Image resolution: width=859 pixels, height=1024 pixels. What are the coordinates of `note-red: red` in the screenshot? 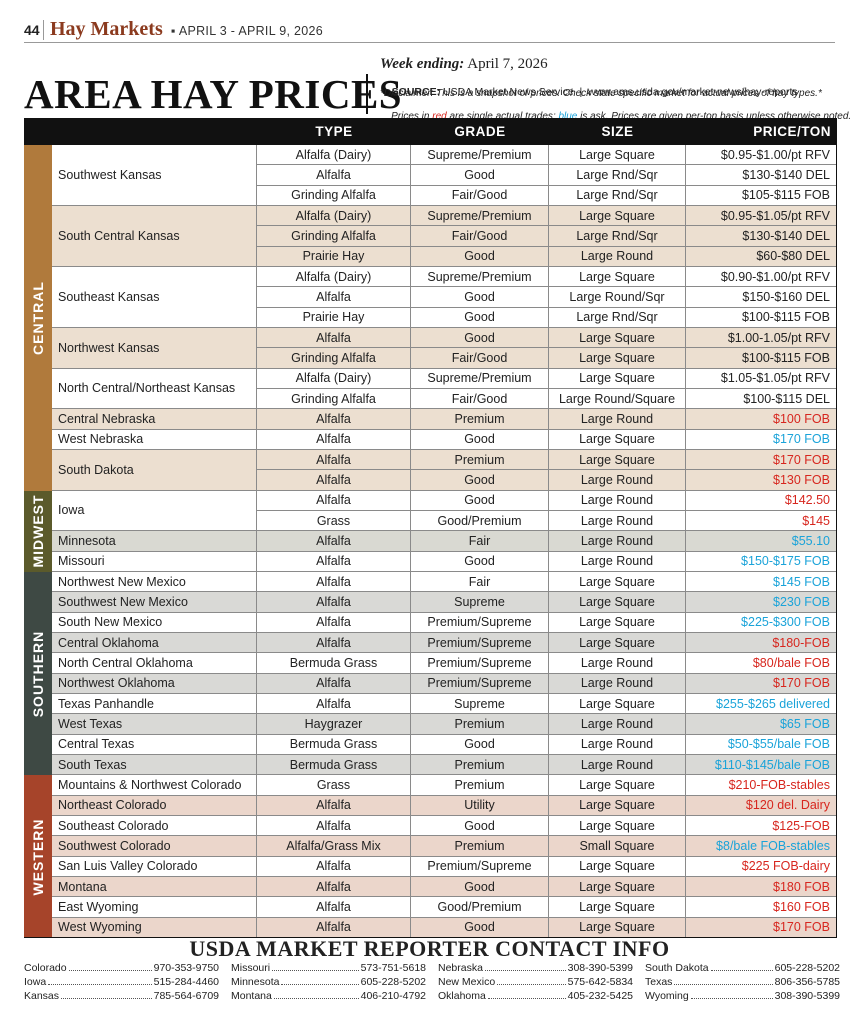 It's located at (439, 116).